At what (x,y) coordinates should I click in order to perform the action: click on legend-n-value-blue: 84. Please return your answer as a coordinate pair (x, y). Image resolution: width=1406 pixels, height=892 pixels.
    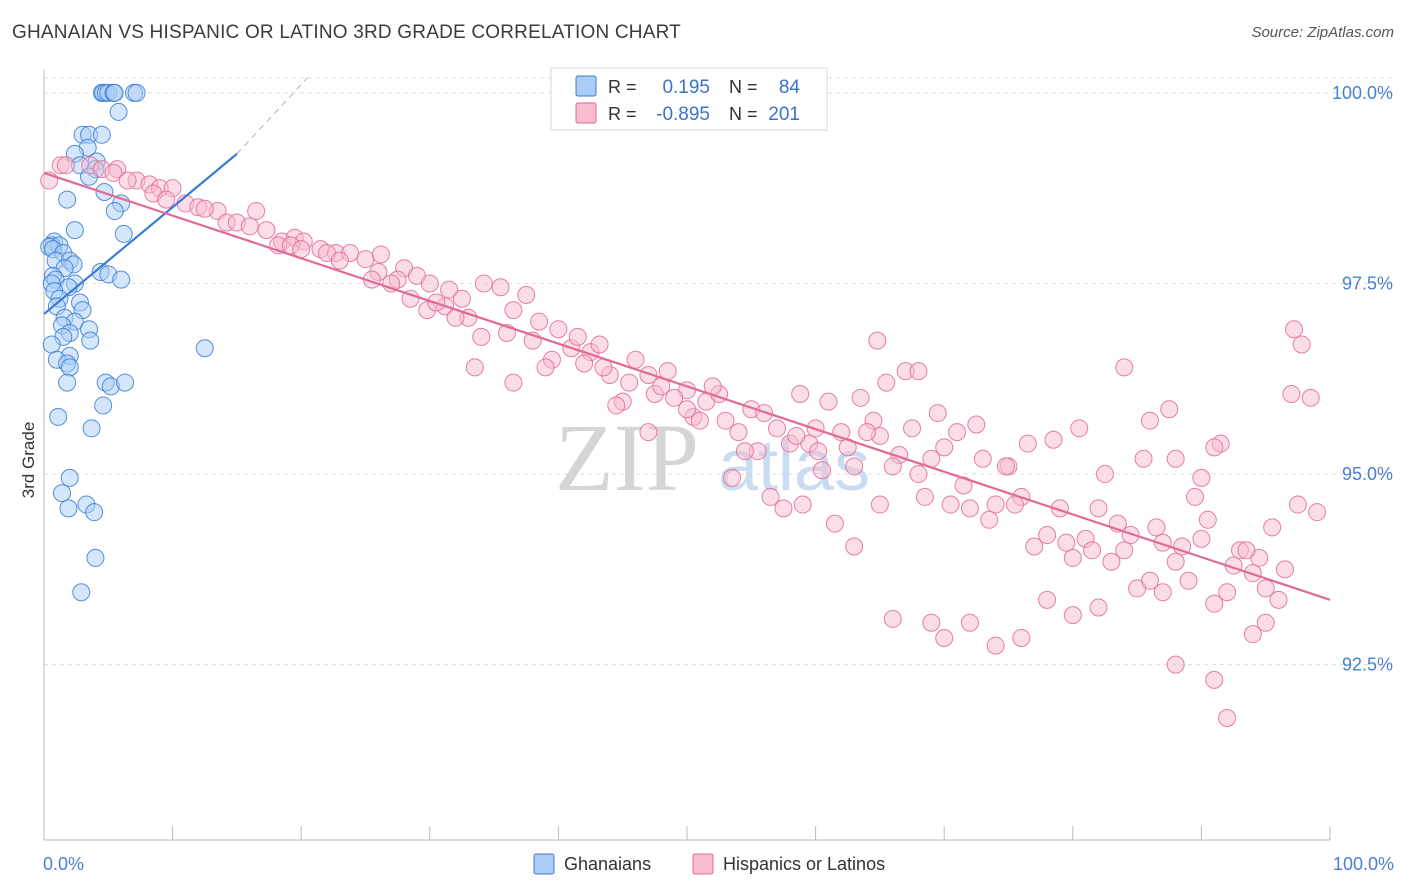
    Looking at the image, I should click on (790, 87).